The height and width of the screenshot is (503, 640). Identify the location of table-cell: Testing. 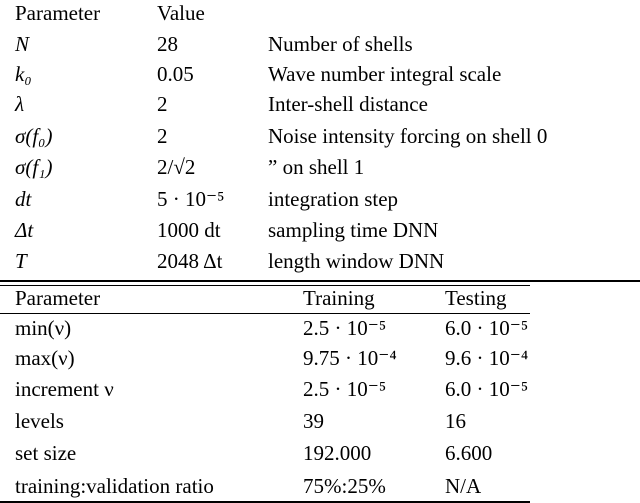
(476, 298).